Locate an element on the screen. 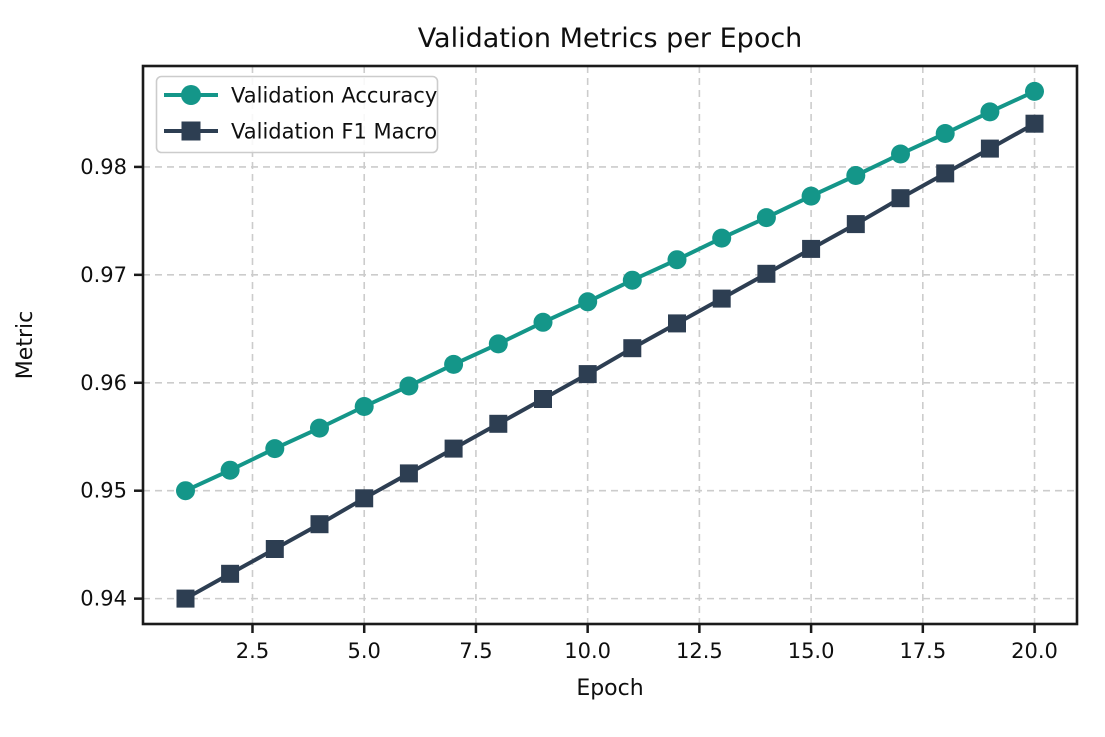 This screenshot has width=1105, height=737. y-tick-label: 0.94 is located at coordinates (103, 599).